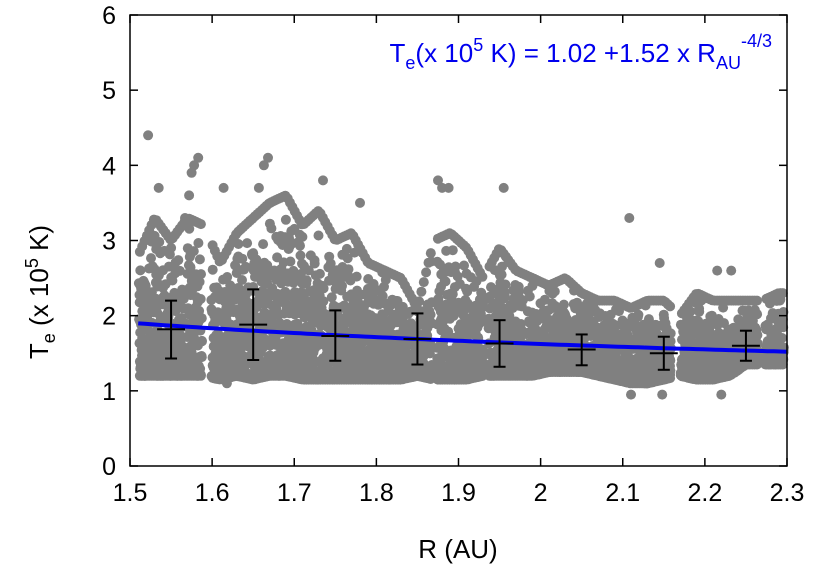  Describe the element at coordinates (109, 467) in the screenshot. I see `y-tick-label: 0` at that location.